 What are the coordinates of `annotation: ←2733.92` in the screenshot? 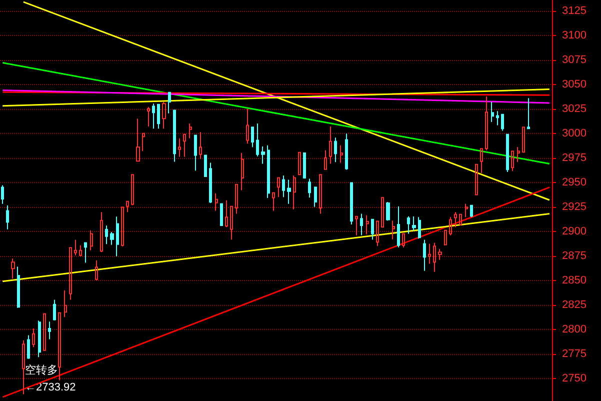 It's located at (50, 388).